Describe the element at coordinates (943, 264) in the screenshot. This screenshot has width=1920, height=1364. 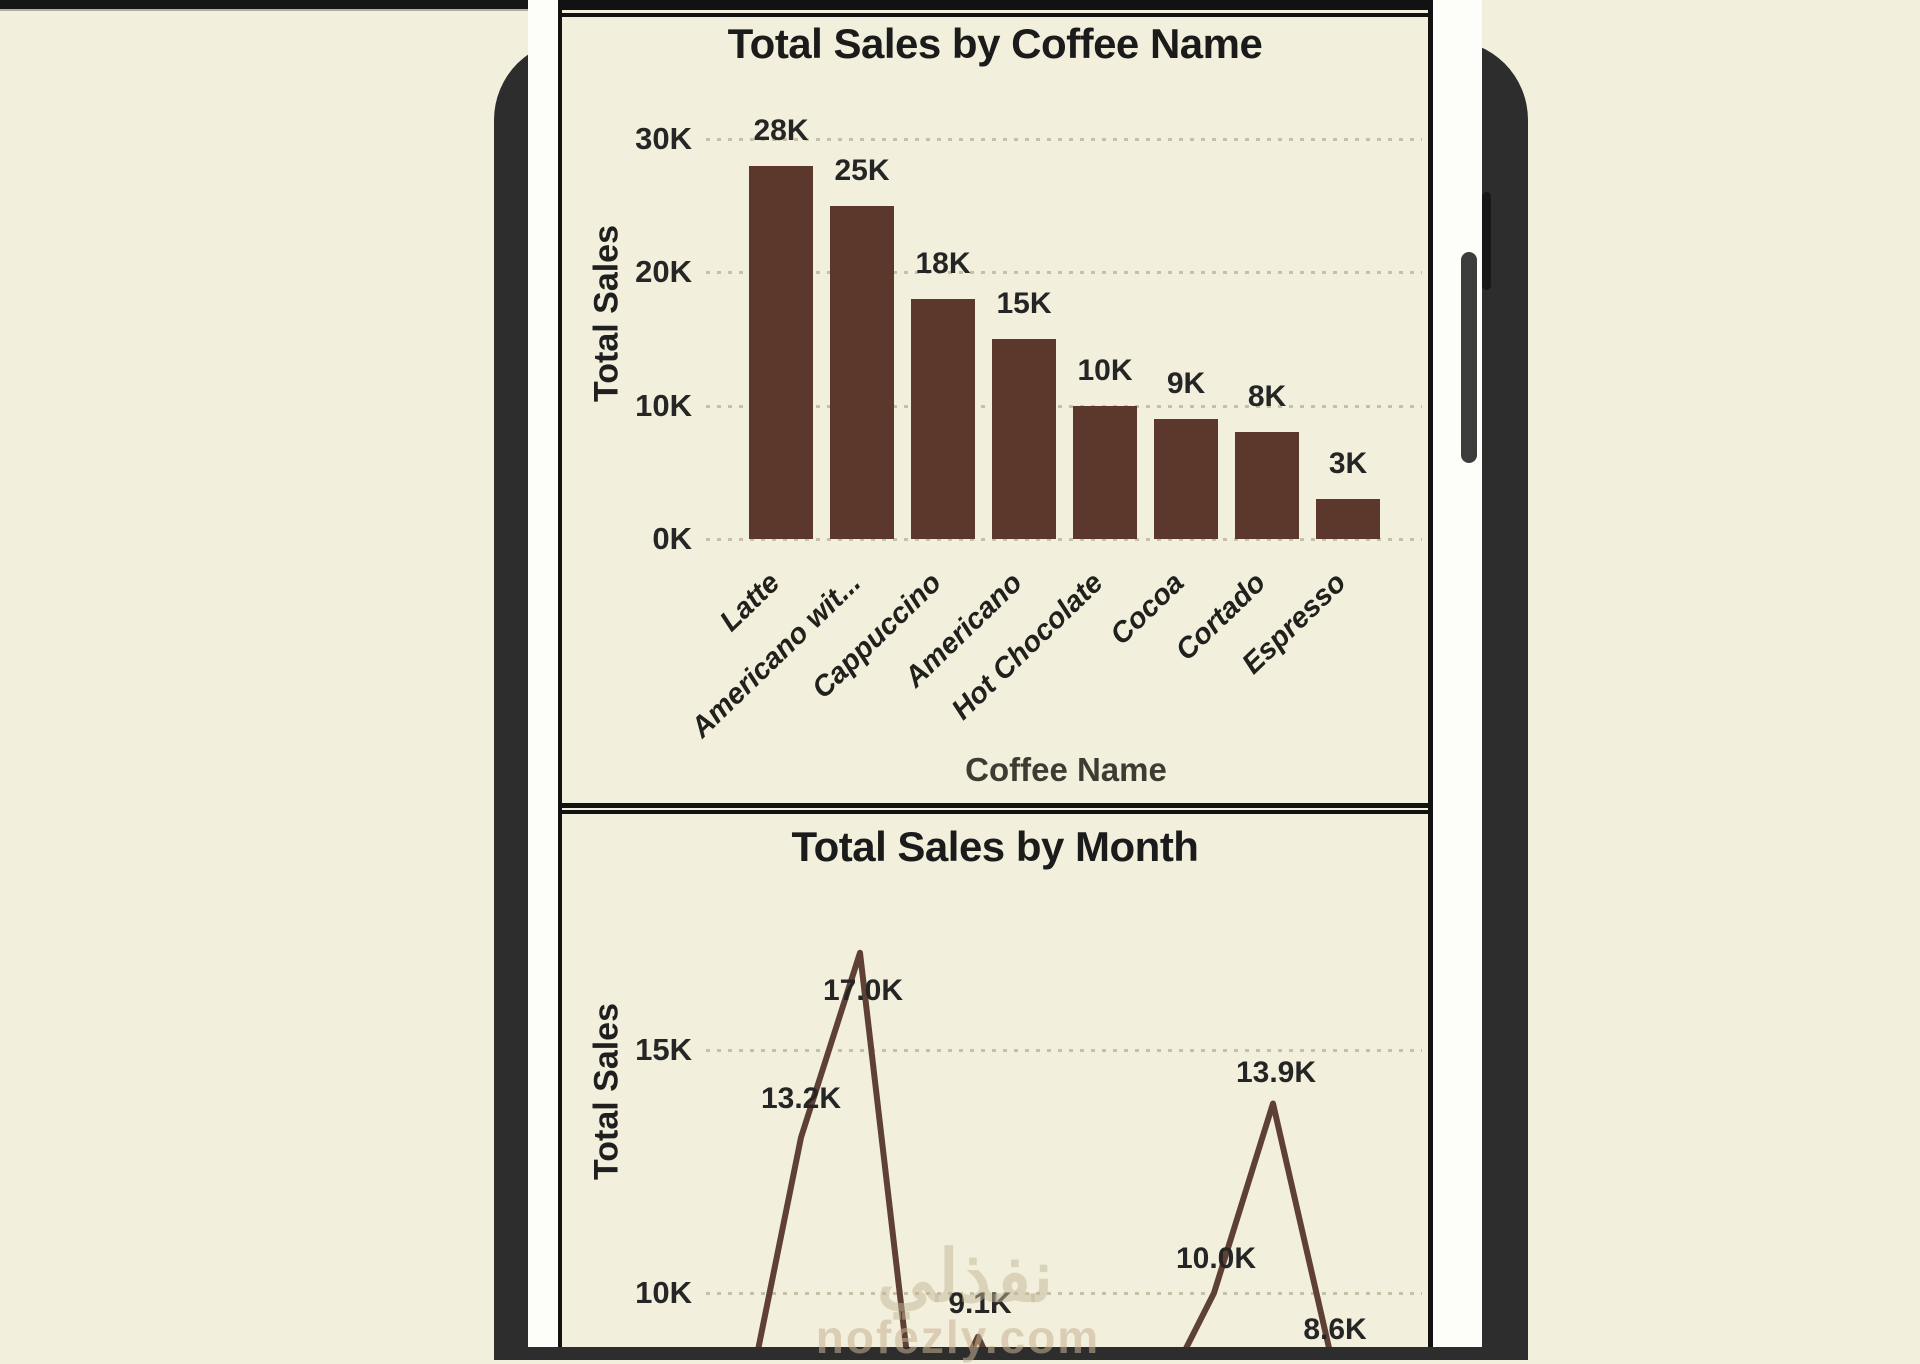
I see `bar-value-label: 18K` at that location.